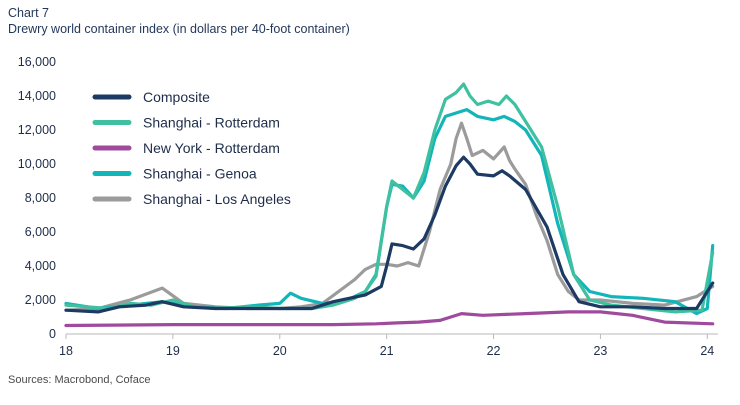 This screenshot has width=740, height=405. I want to click on x-axis: 18 19 20 21 22 23 24, so click(386, 346).